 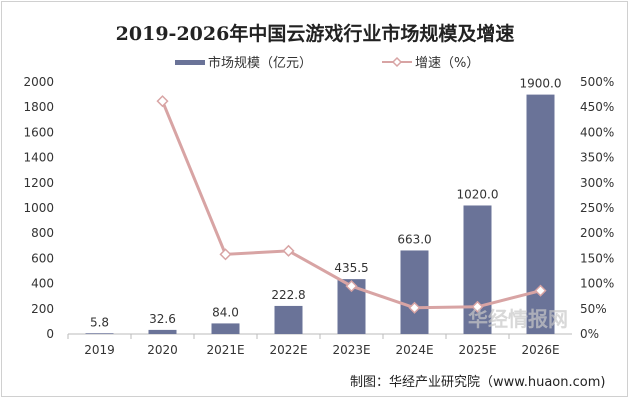 I want to click on x-tick-label: 2019, so click(x=99, y=350).